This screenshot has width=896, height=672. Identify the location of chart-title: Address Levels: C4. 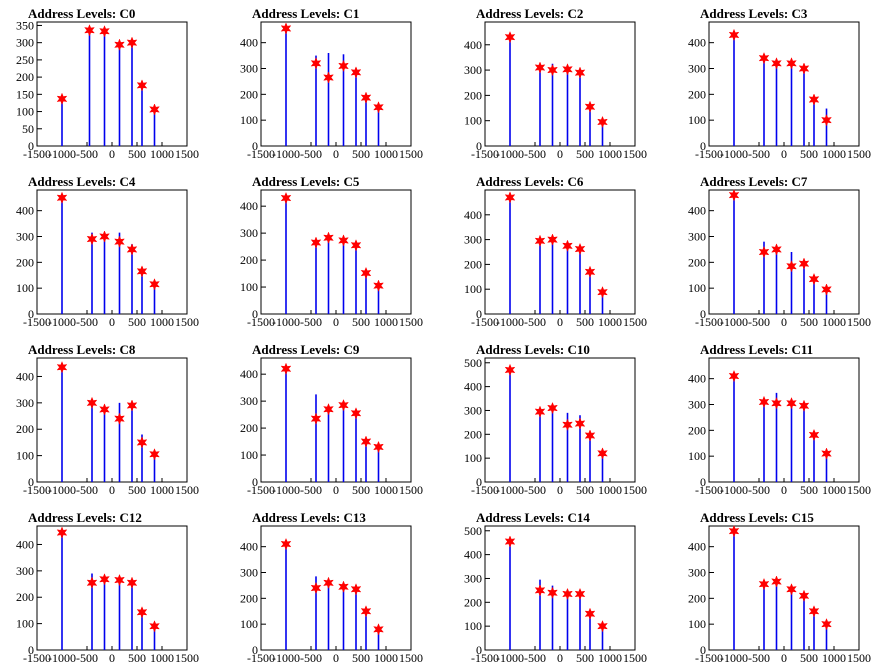
(82, 181).